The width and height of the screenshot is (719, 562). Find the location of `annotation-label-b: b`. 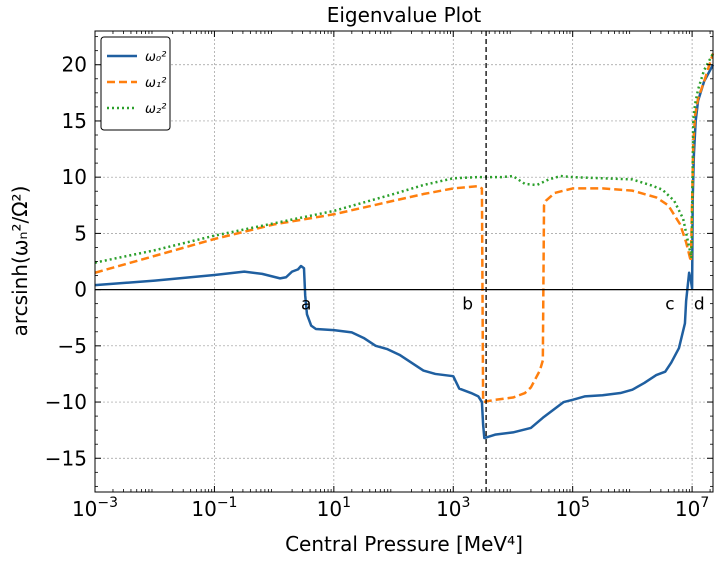

annotation-label-b: b is located at coordinates (467, 304).